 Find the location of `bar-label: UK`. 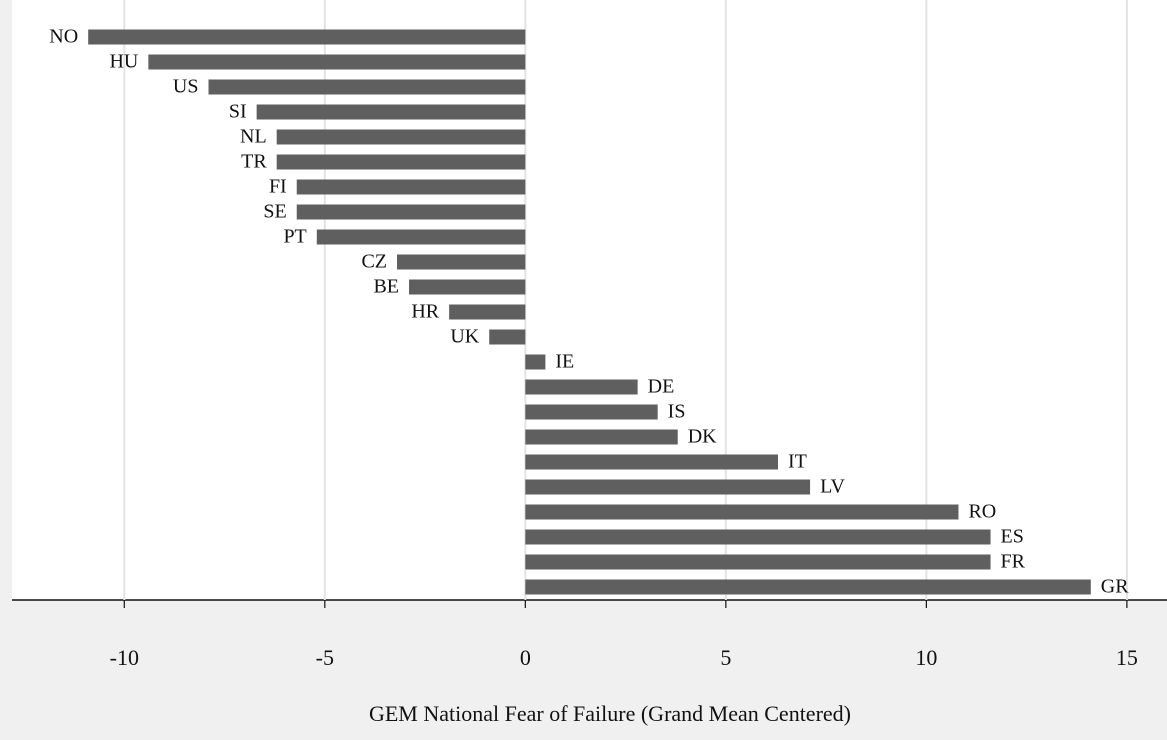

bar-label: UK is located at coordinates (464, 337).